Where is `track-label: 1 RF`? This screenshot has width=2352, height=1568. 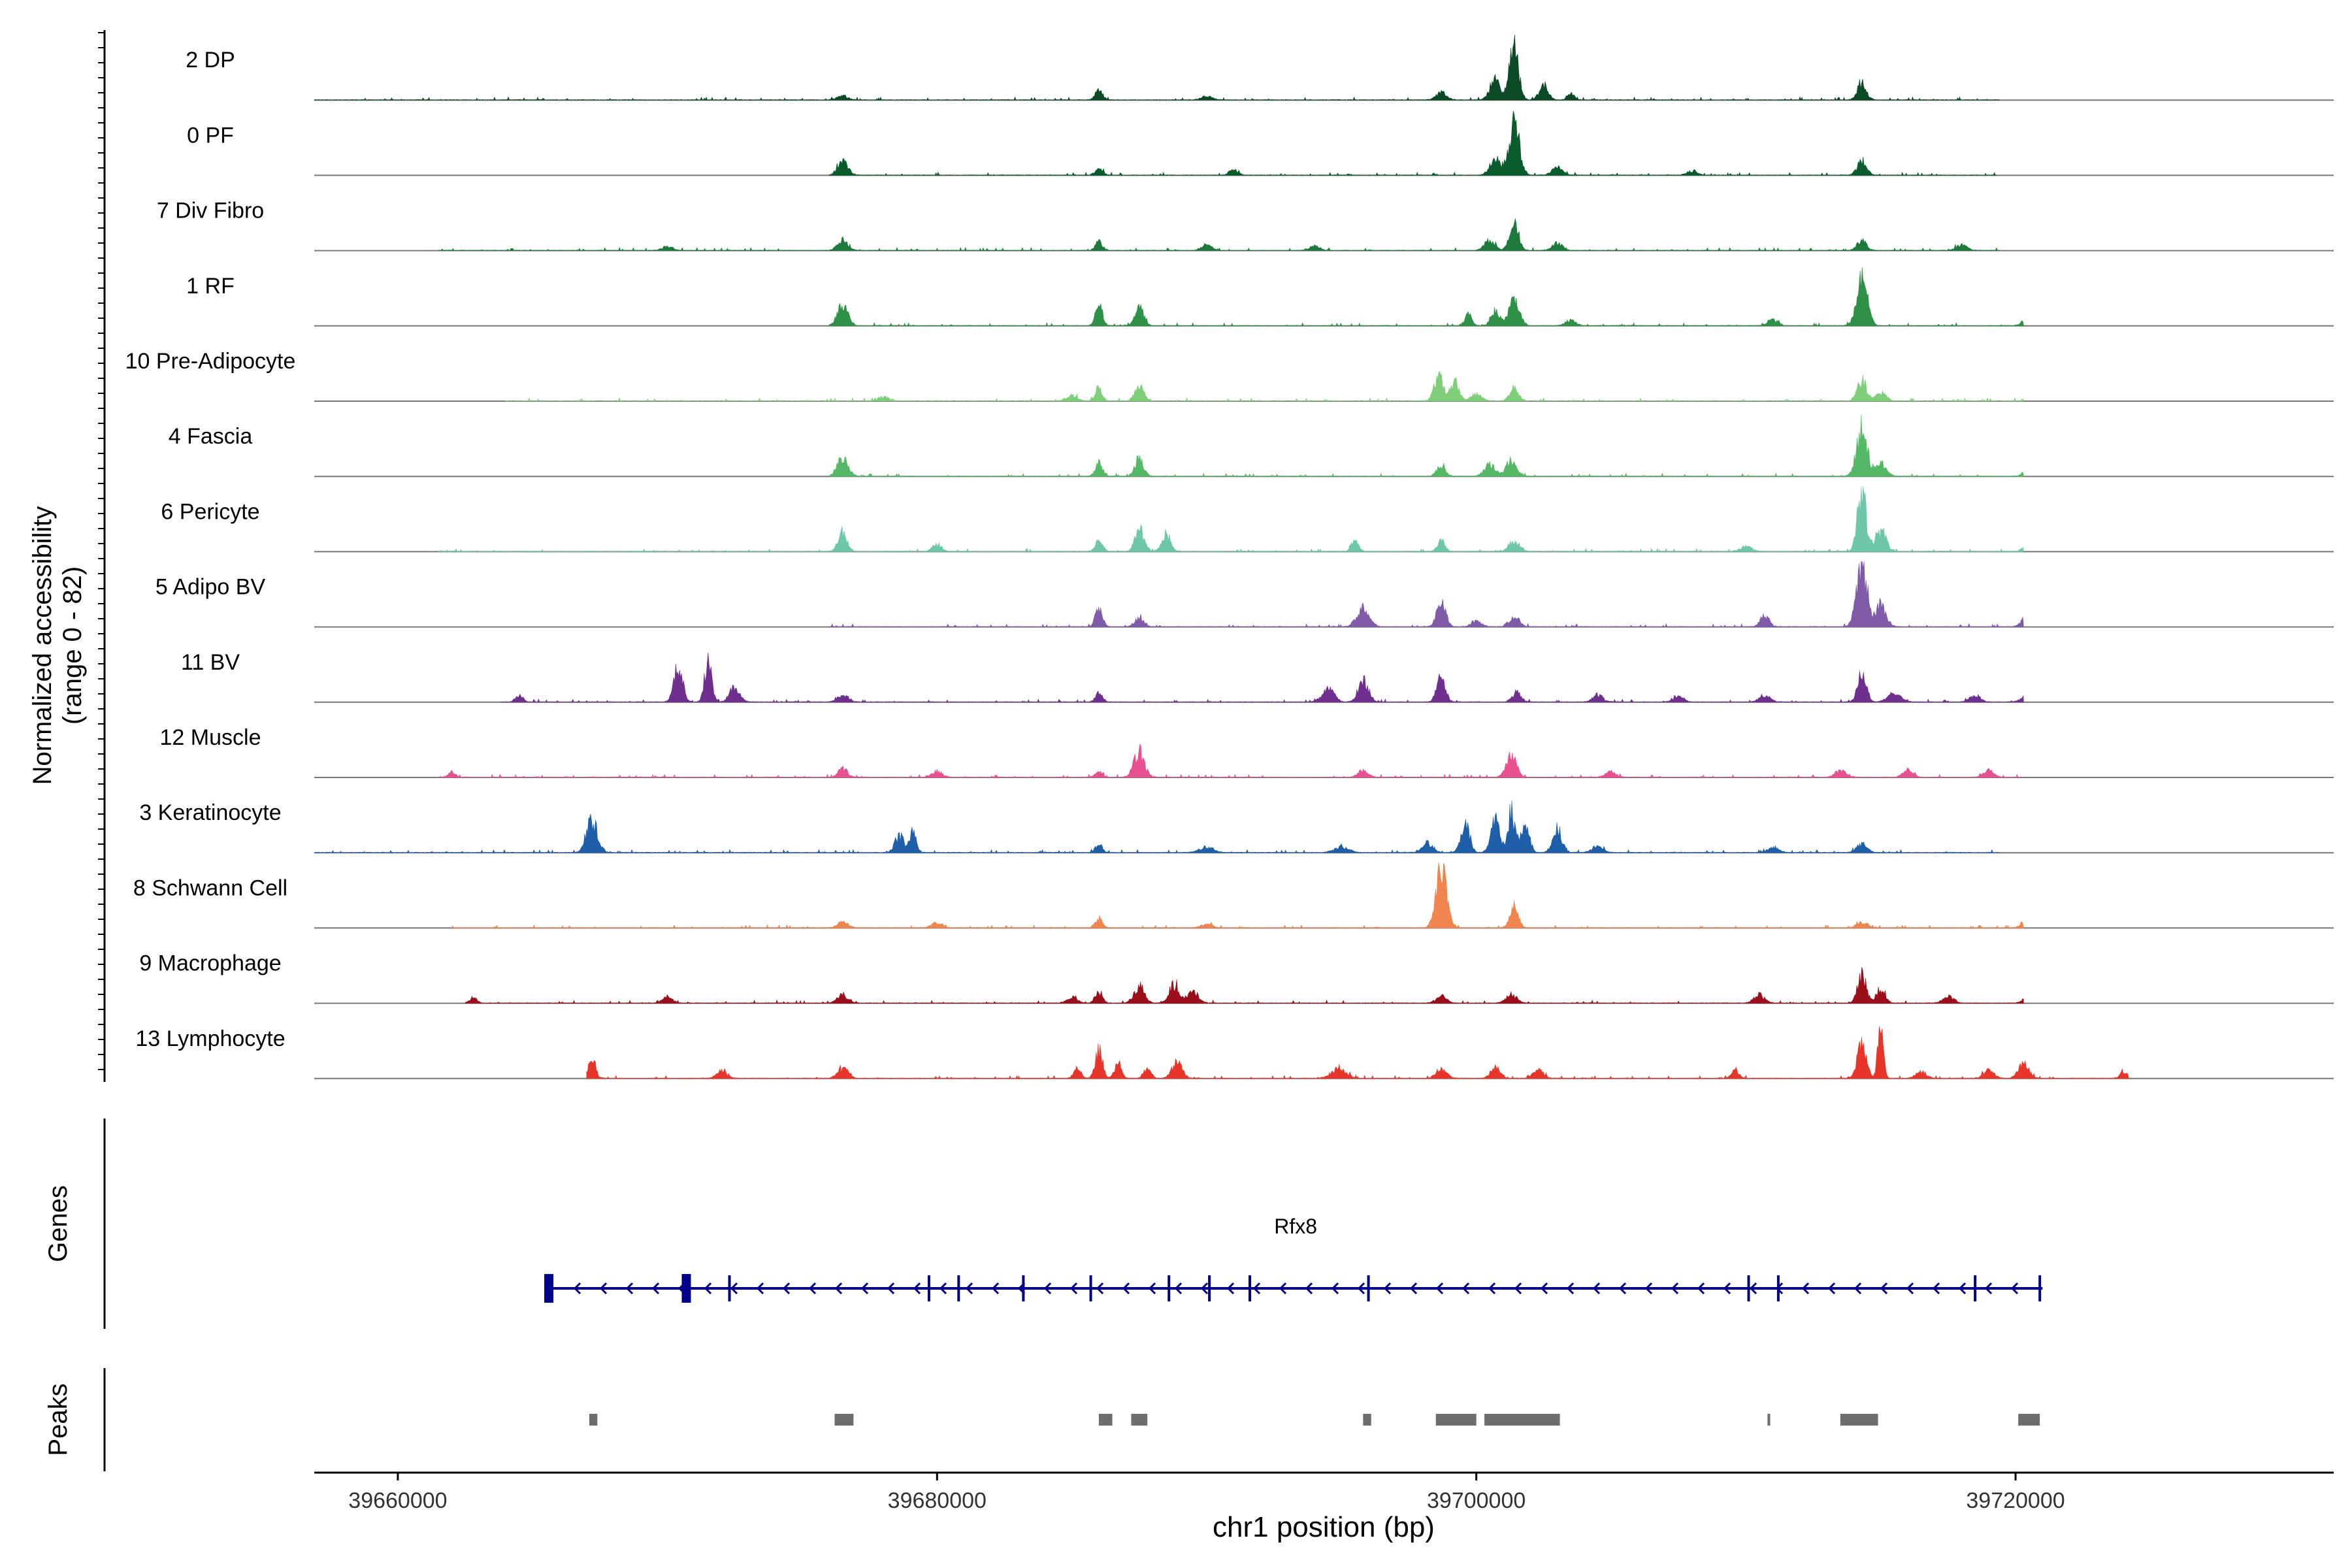
track-label: 1 RF is located at coordinates (210, 286).